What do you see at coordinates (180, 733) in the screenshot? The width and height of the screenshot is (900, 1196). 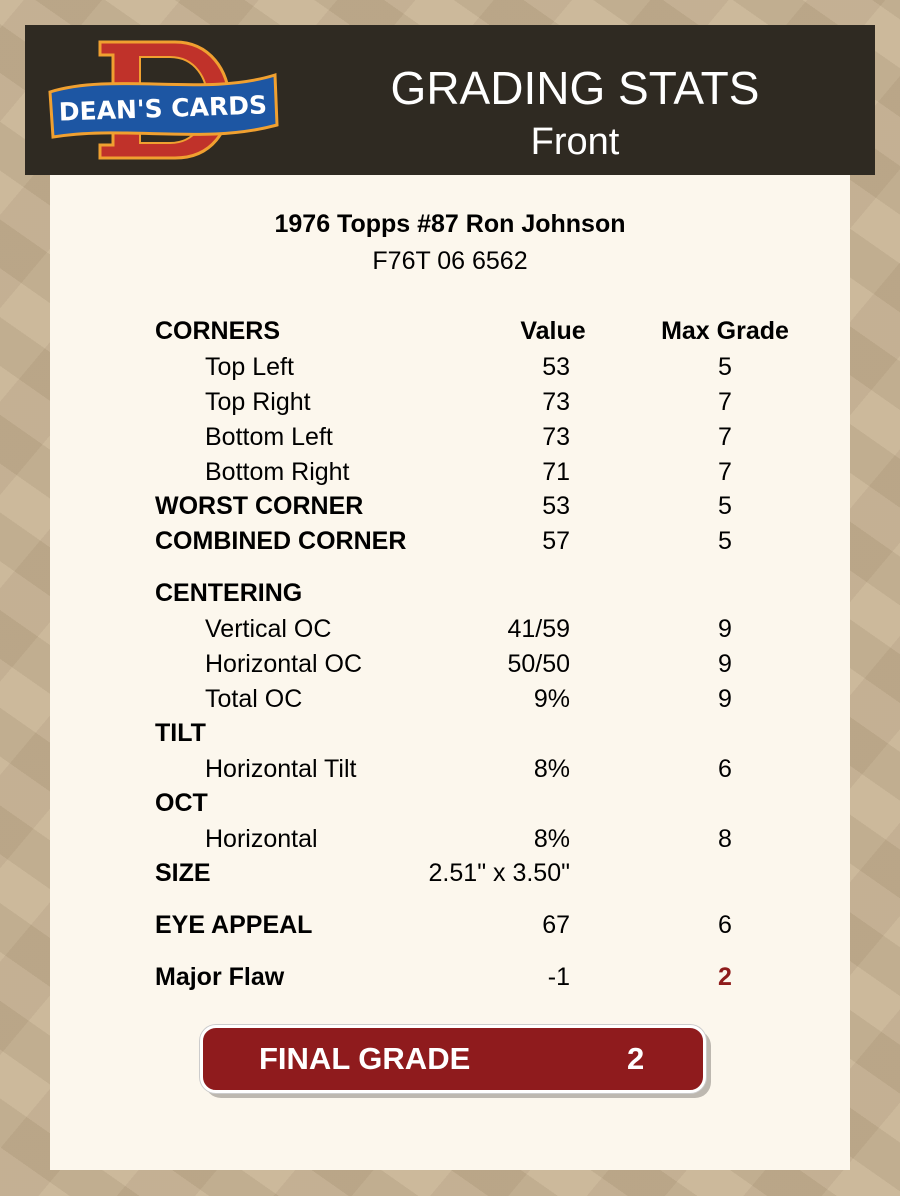 I see `row-label: TILT` at bounding box center [180, 733].